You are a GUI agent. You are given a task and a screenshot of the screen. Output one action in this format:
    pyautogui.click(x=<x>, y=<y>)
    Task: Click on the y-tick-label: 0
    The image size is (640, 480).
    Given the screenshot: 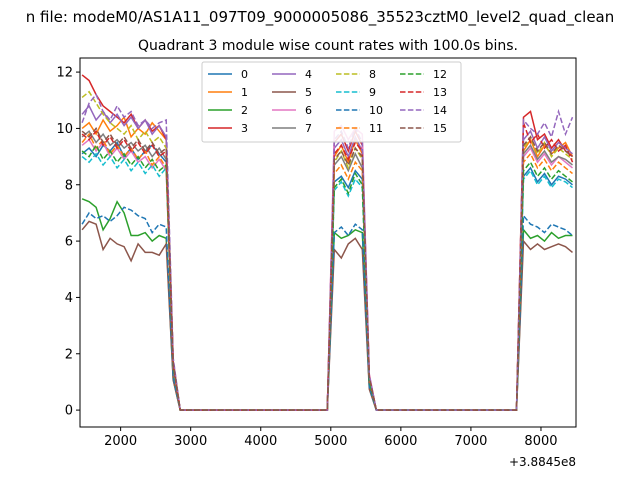 What is the action you would take?
    pyautogui.click(x=69, y=411)
    